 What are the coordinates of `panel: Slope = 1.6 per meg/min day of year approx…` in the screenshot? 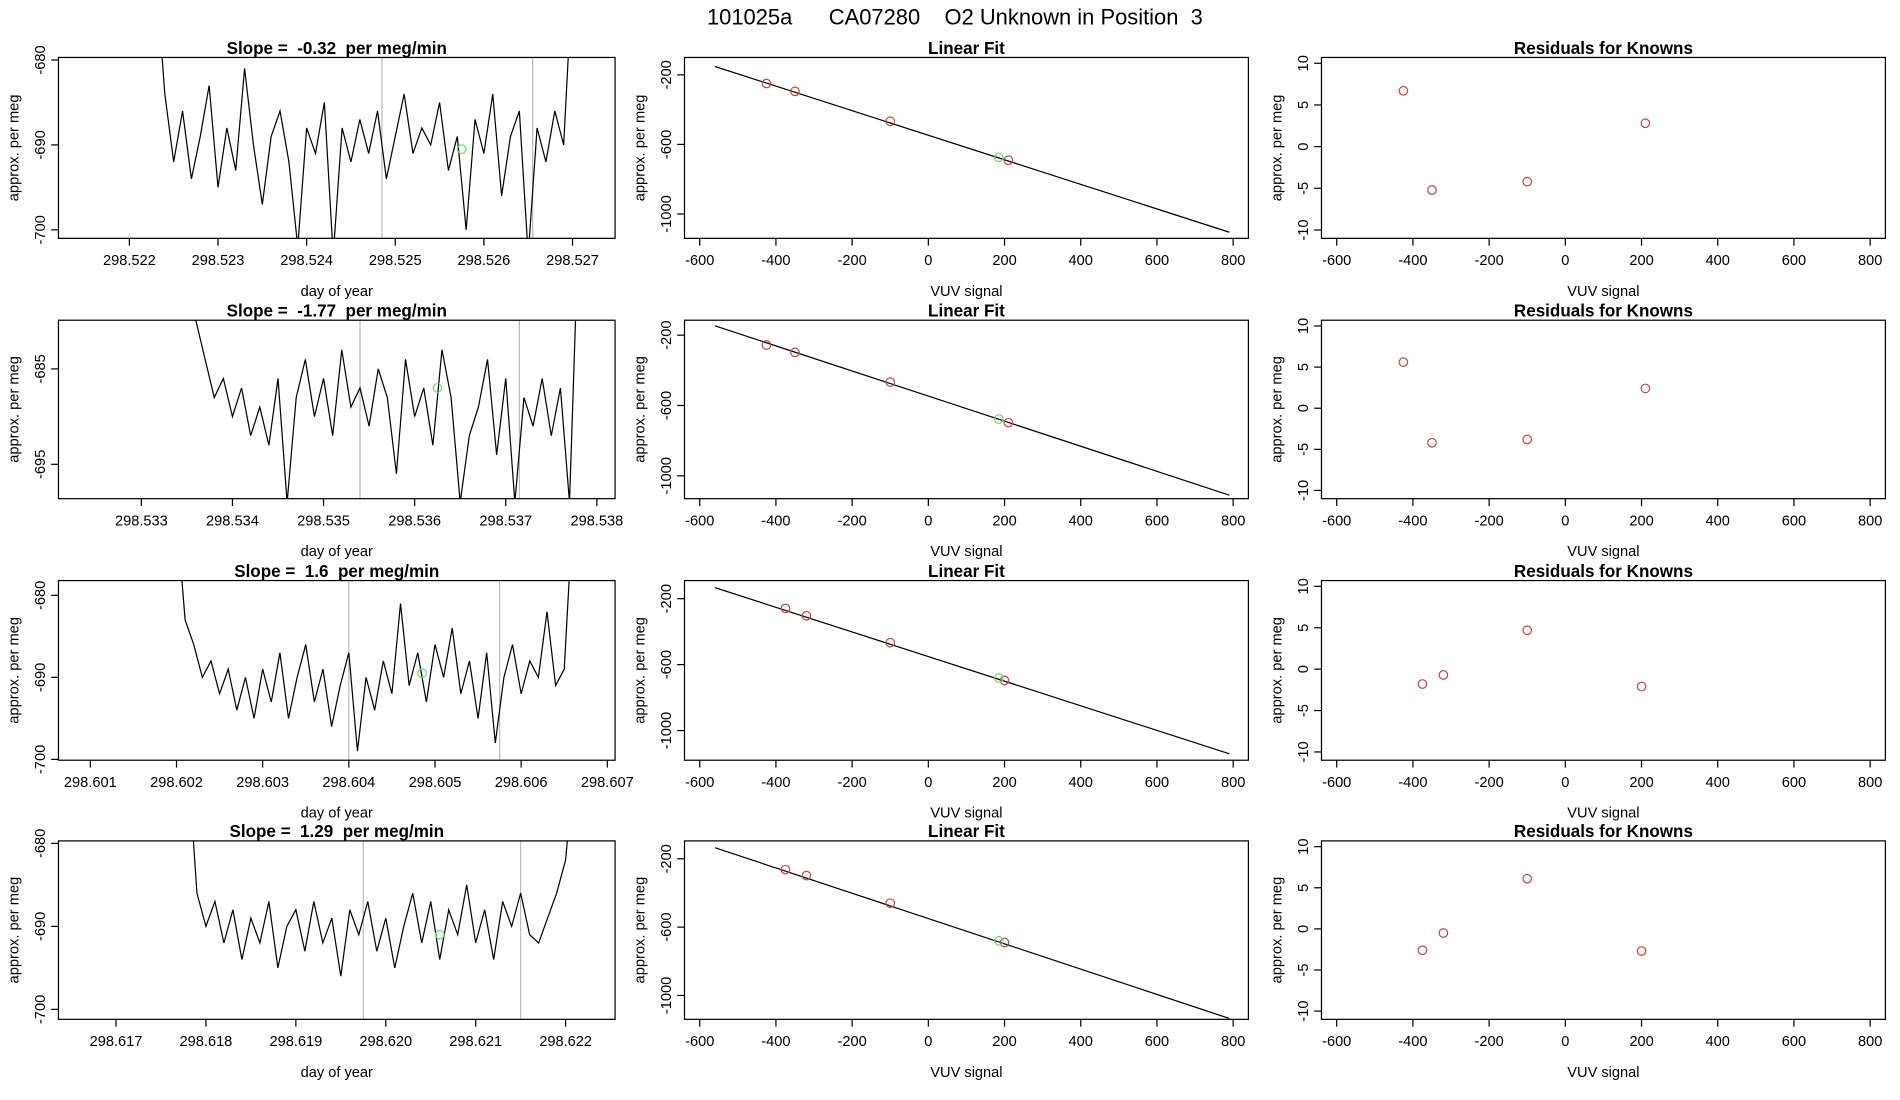 It's located at (319, 692).